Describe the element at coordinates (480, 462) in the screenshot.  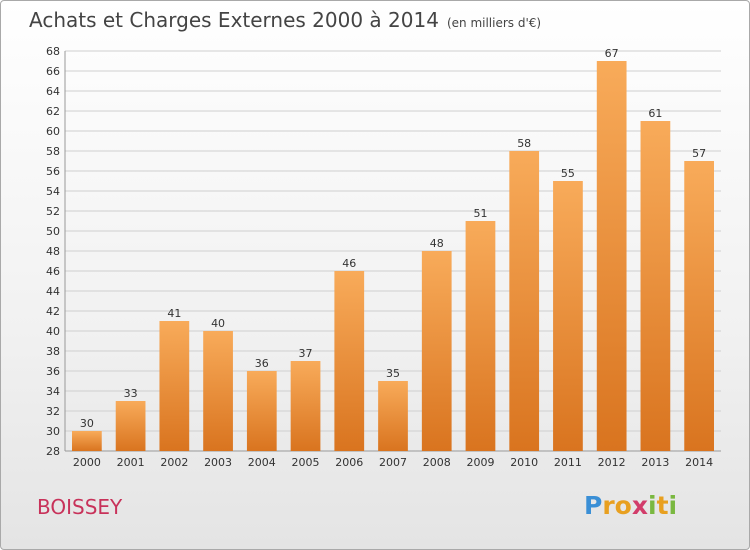
I see `x-tick-label: 2009` at that location.